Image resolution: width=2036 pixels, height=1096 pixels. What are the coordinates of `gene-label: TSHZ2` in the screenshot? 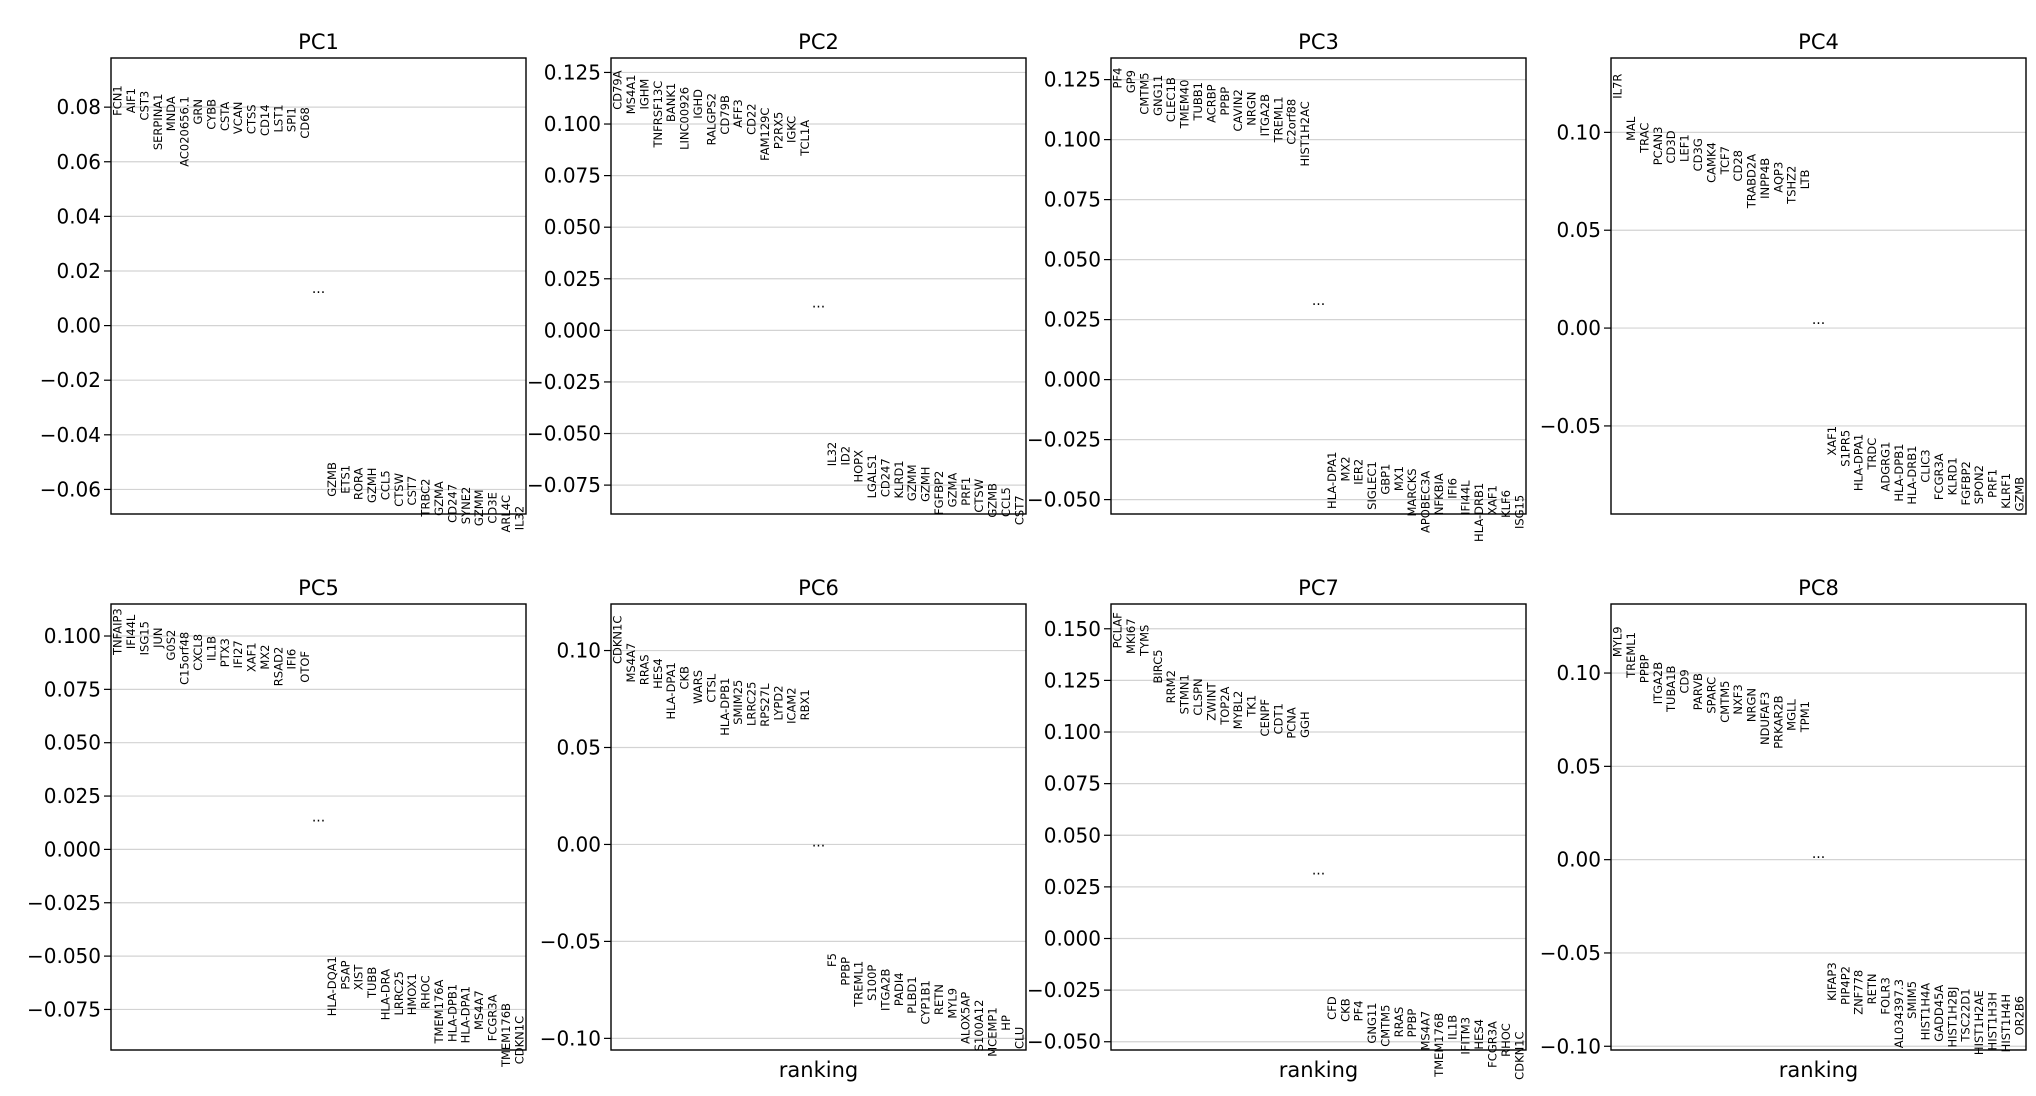 It's located at (1792, 185).